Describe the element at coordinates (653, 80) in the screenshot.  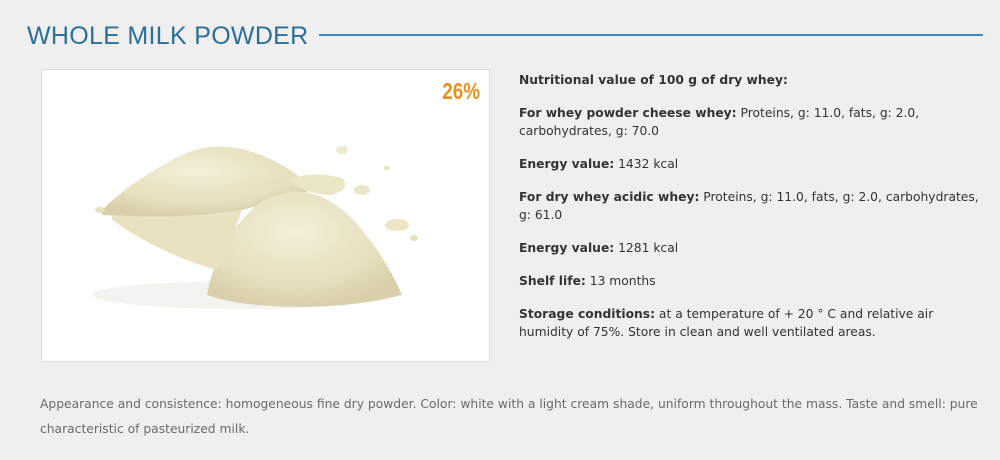
I see `nutrition-heading: Nutritional value of 100 g of dry whey:` at that location.